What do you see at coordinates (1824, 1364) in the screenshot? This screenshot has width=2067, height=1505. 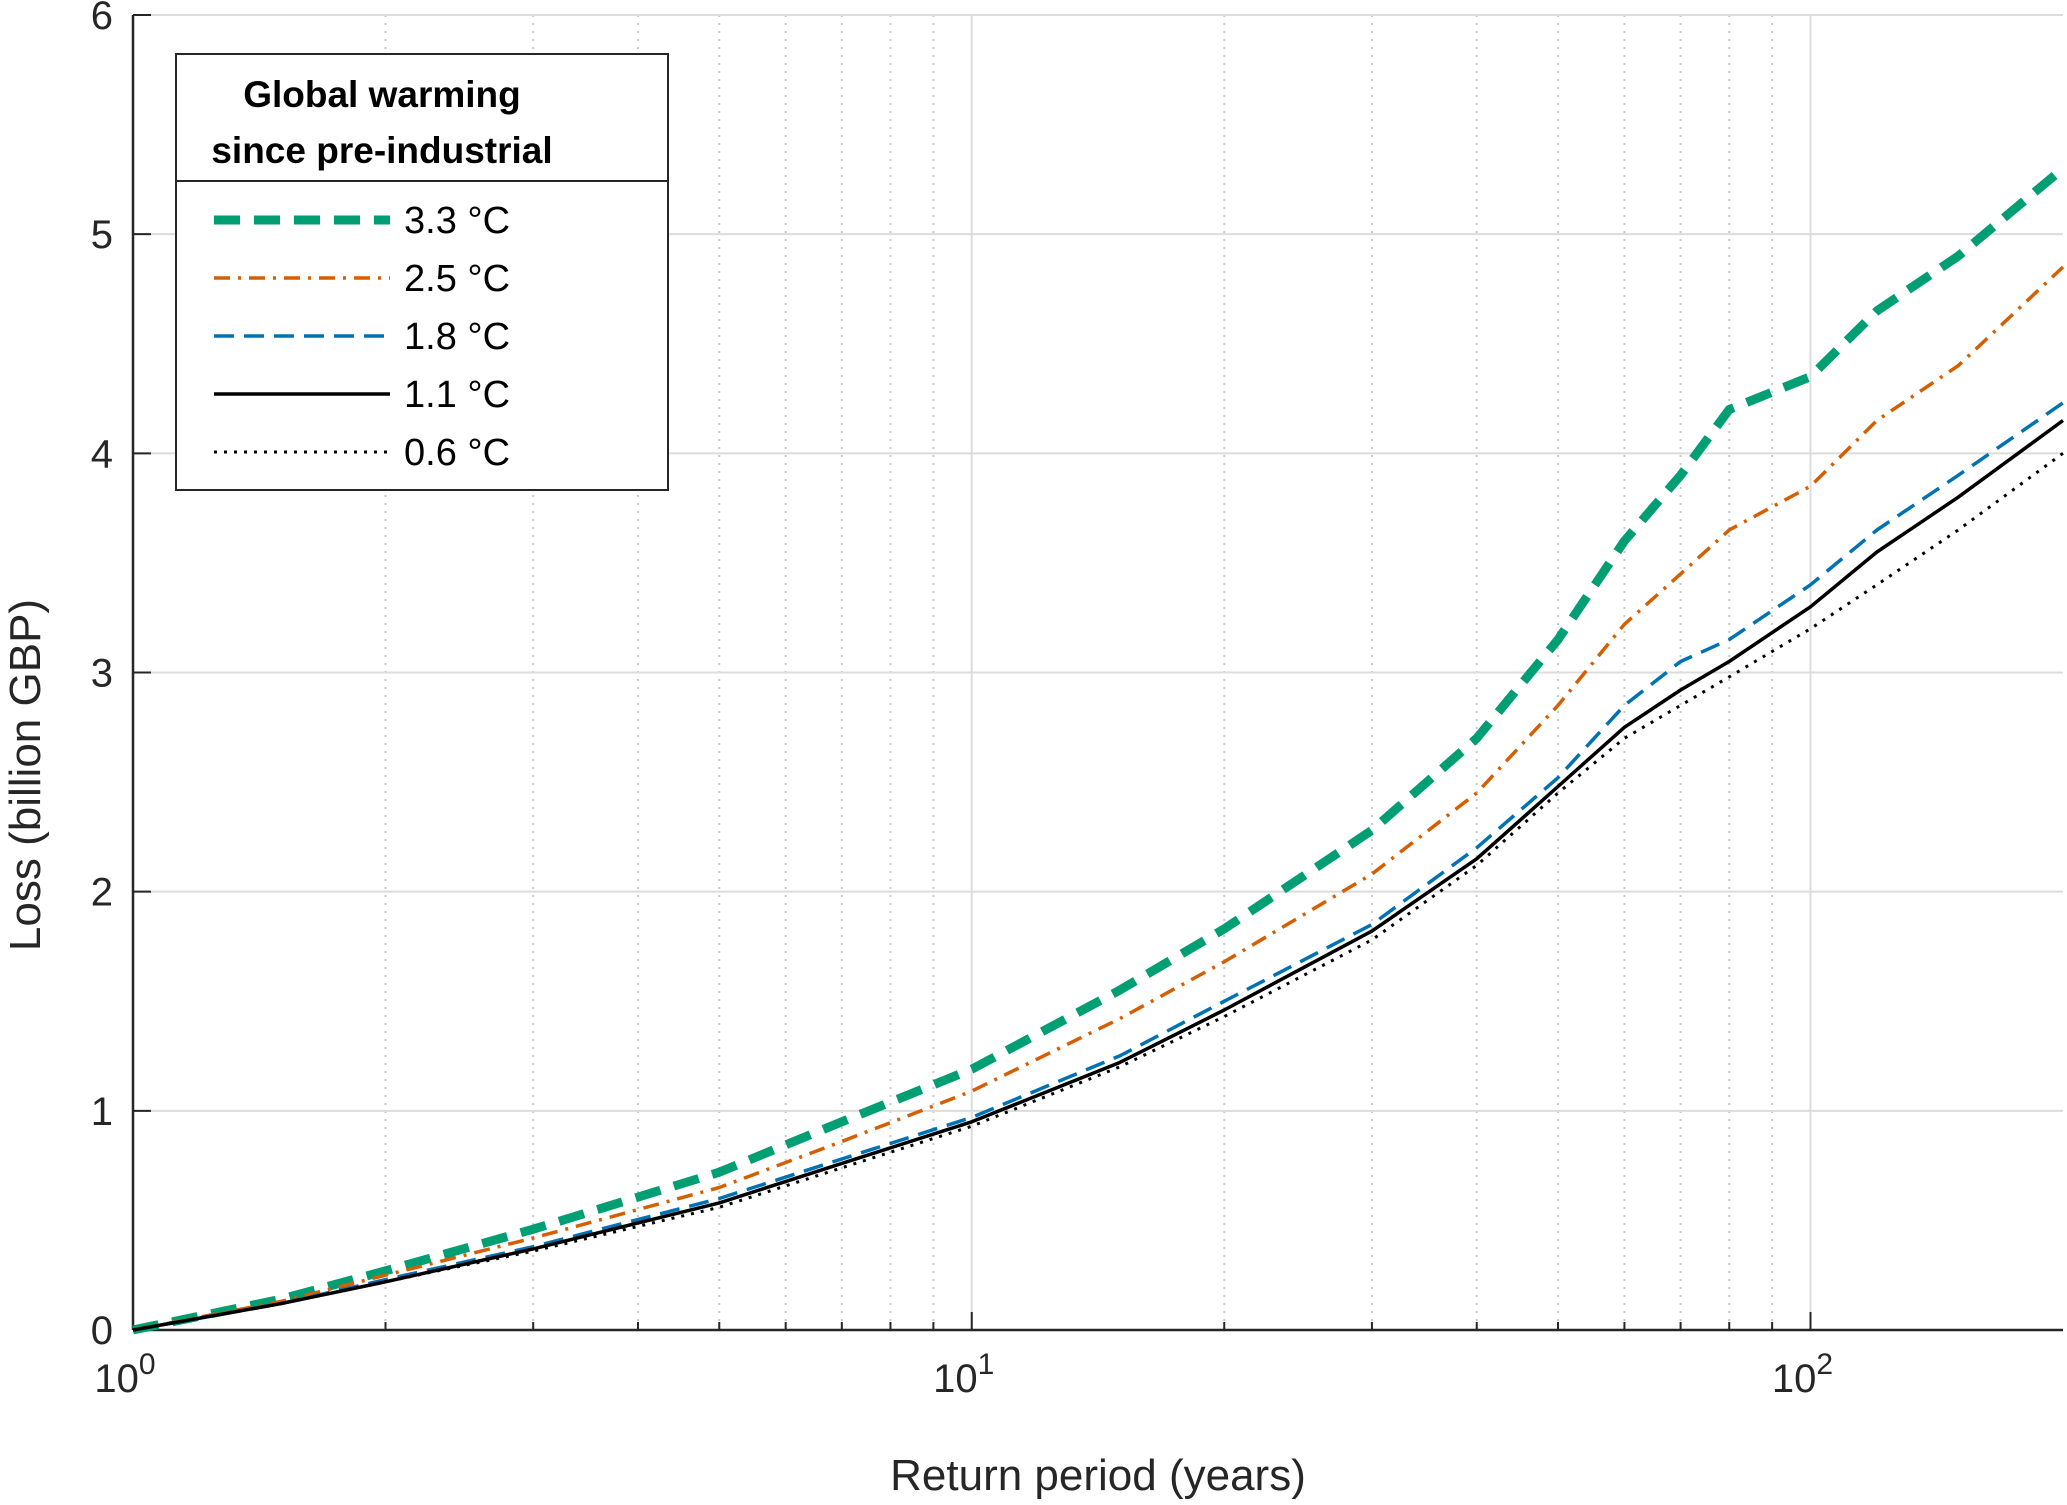 I see `x-tick-exponent: 2` at bounding box center [1824, 1364].